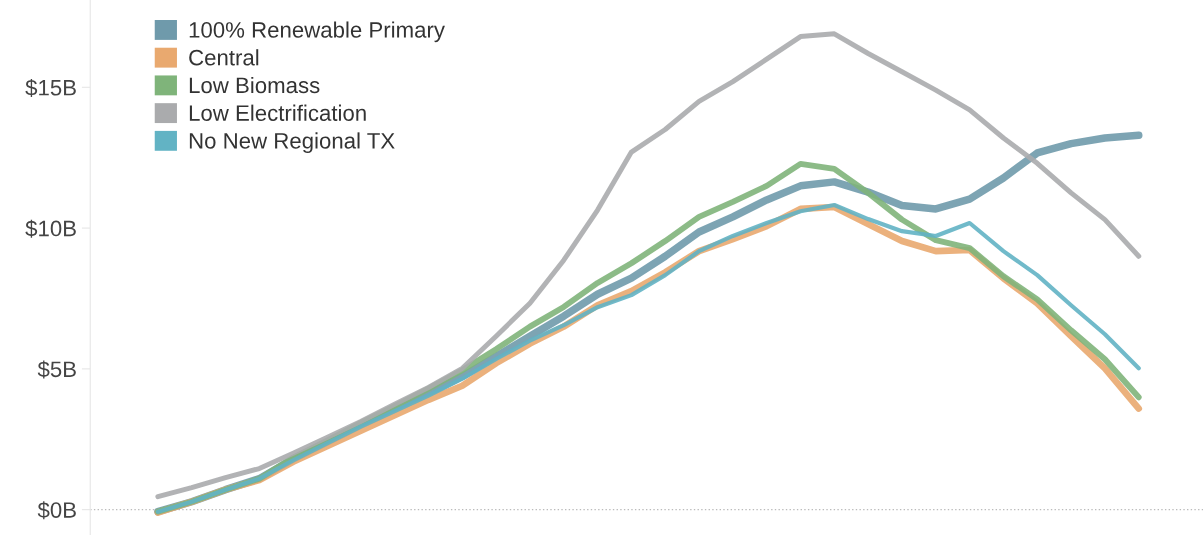 The image size is (1203, 535). I want to click on y-tick-label: $0B, so click(56, 510).